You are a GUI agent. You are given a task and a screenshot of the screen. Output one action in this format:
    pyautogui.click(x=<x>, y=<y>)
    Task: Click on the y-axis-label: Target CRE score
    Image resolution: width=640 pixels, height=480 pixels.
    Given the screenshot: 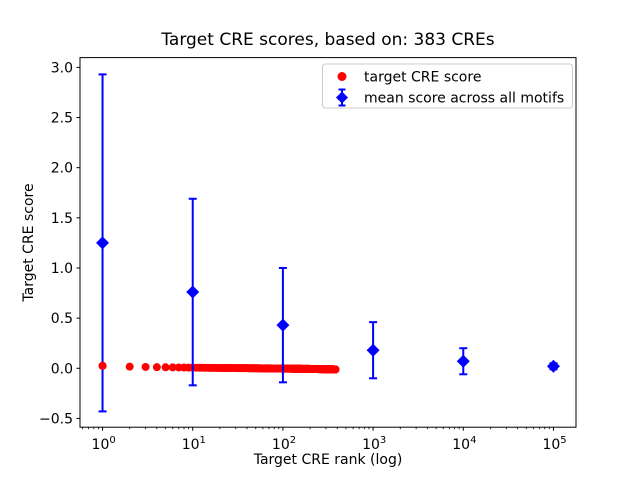 What is the action you would take?
    pyautogui.click(x=29, y=242)
    